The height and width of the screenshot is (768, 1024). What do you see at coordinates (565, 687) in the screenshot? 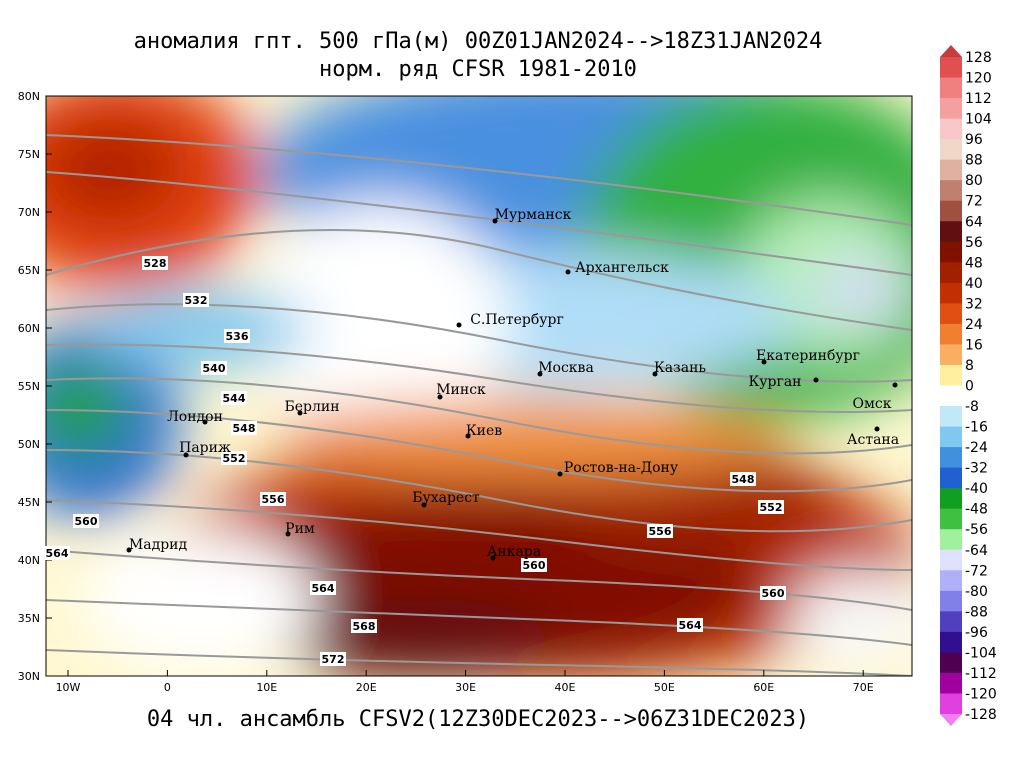
I see `lon-label: 40E` at bounding box center [565, 687].